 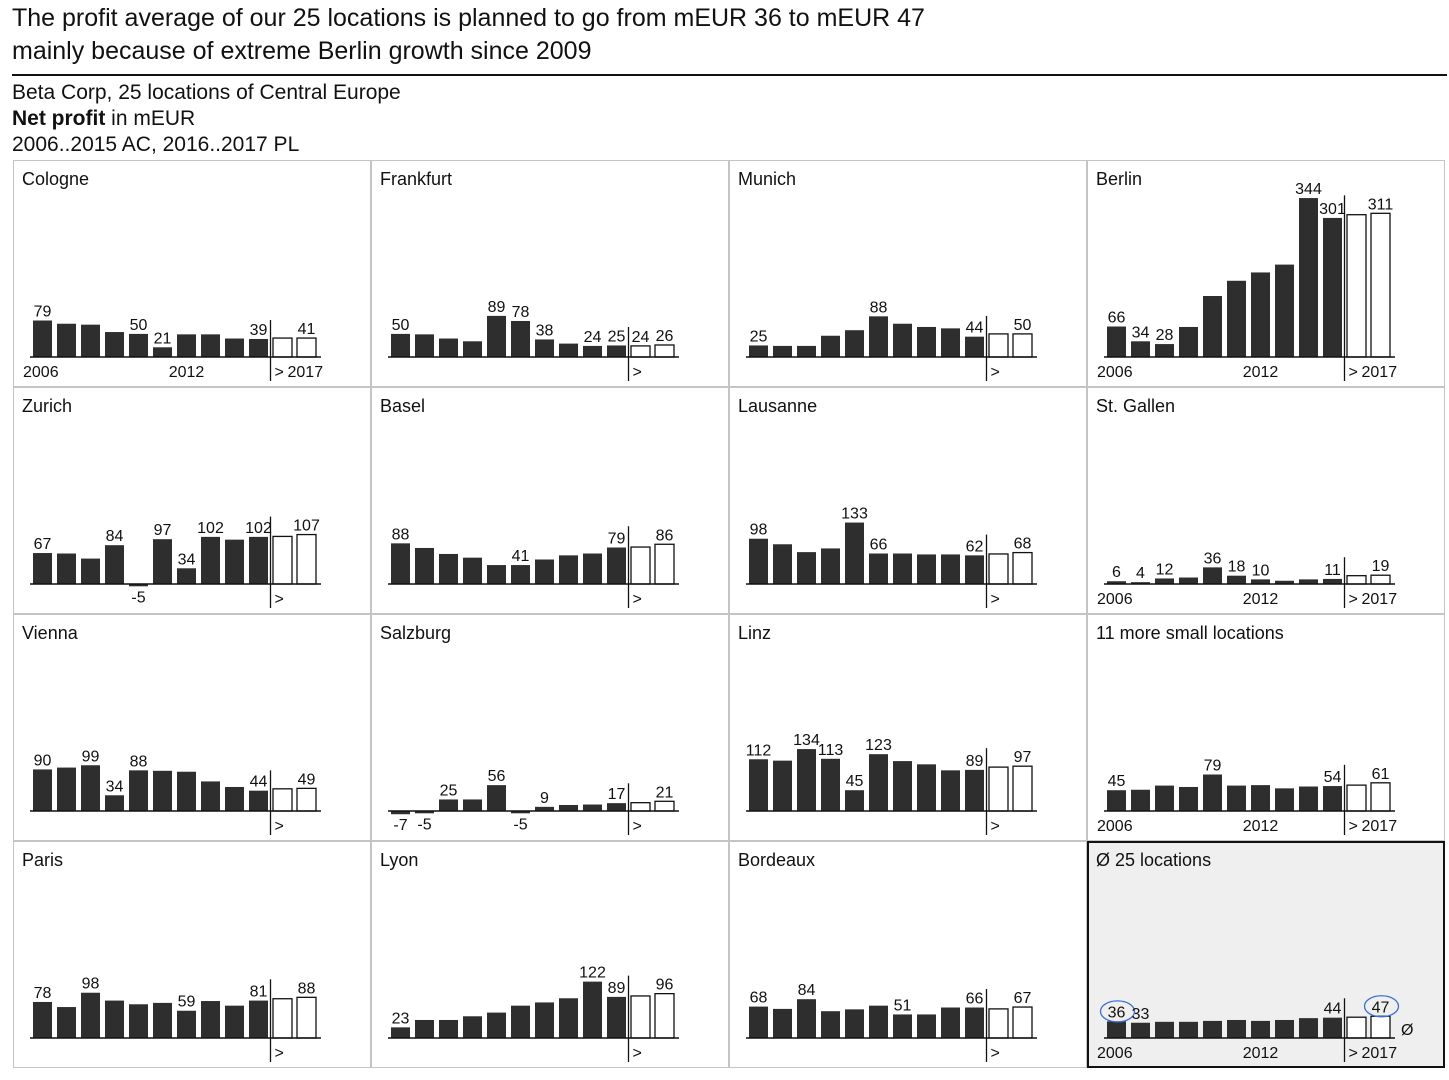 I want to click on data-label-2017: 96, so click(x=665, y=985).